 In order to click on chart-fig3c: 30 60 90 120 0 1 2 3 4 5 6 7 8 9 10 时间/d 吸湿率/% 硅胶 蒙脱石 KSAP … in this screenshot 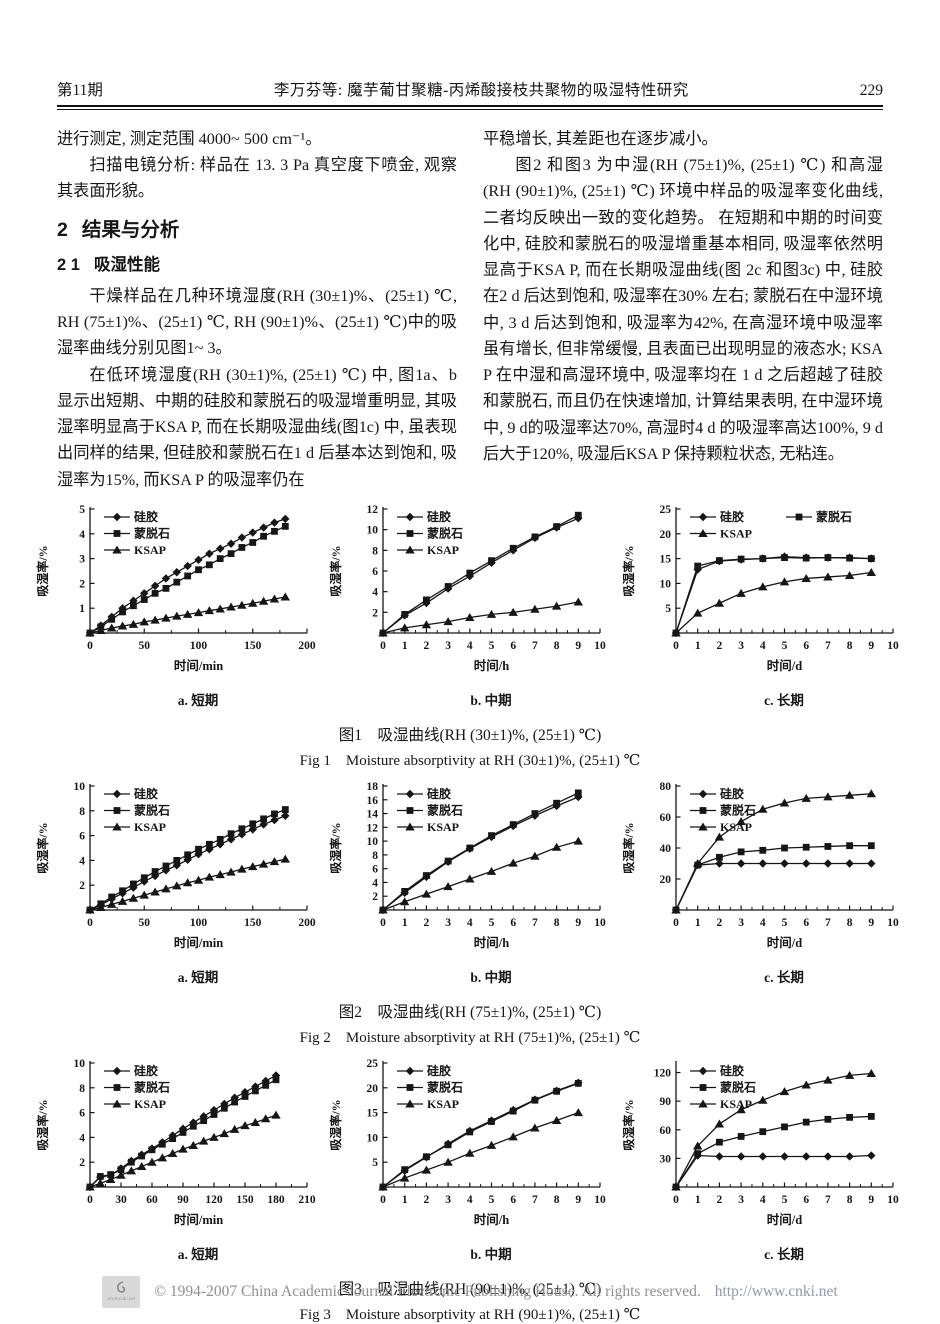, I will do `click(763, 1159)`.